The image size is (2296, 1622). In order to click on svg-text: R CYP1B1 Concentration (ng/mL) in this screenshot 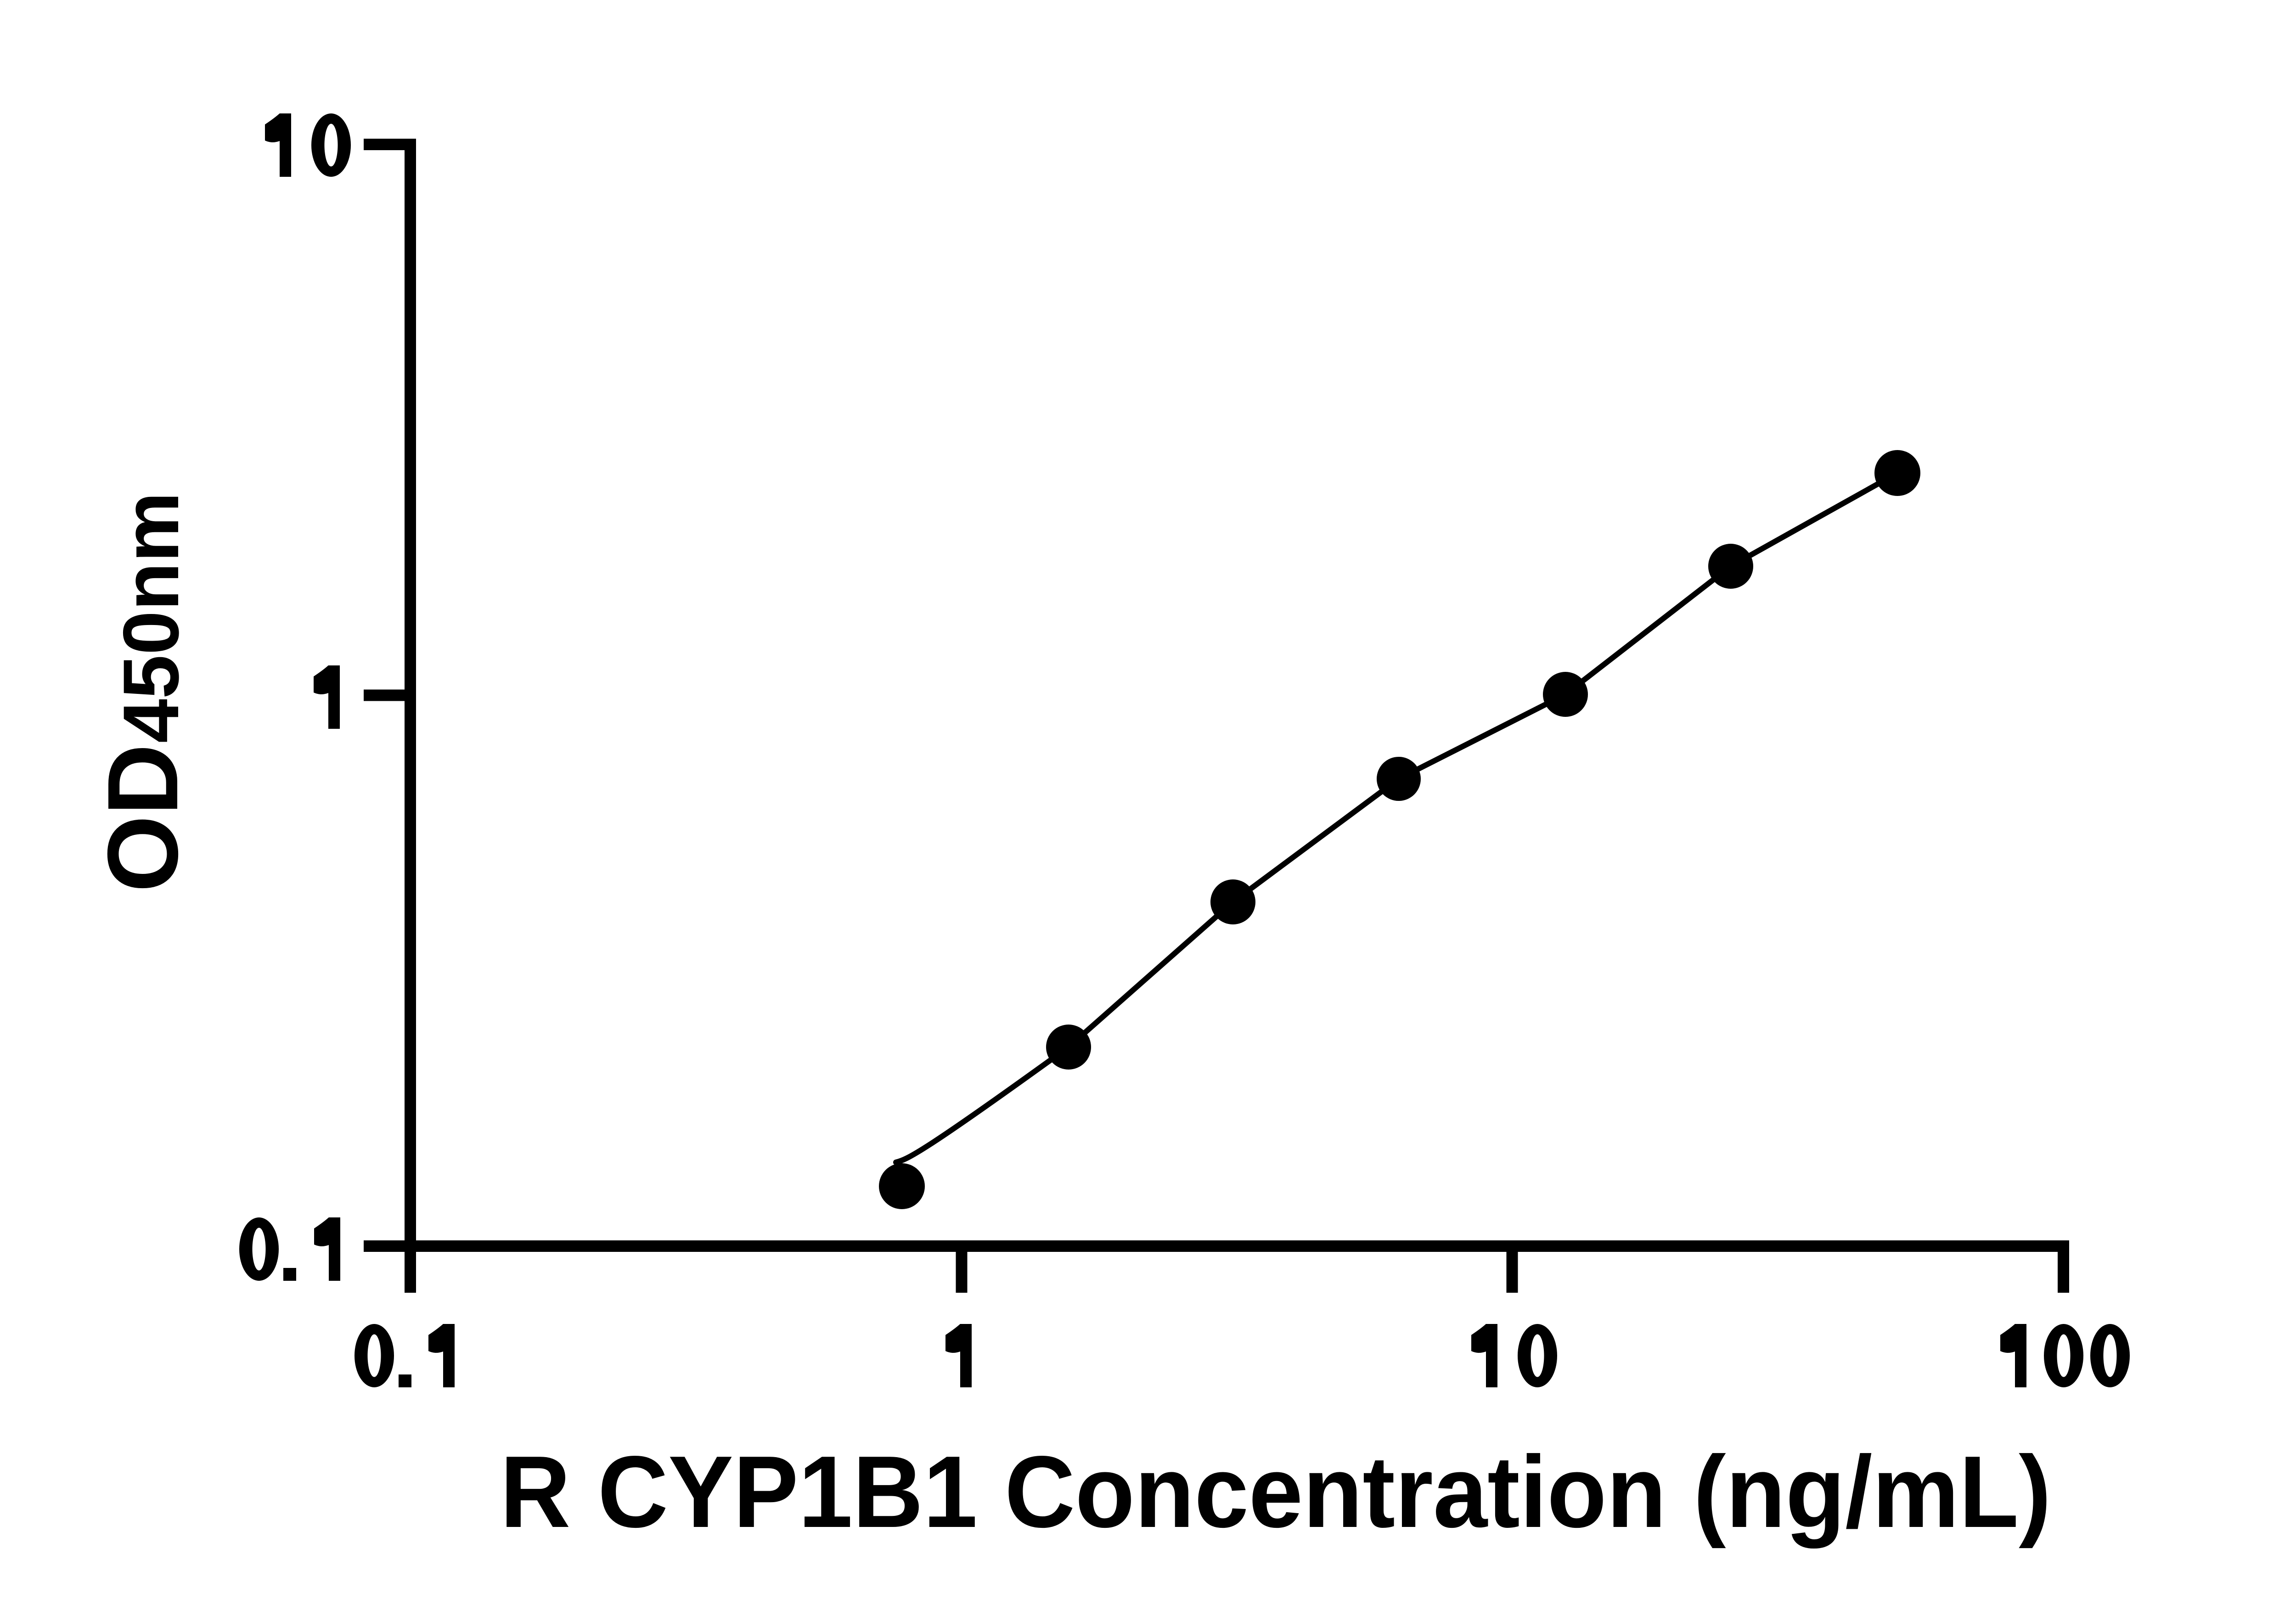, I will do `click(1275, 1492)`.